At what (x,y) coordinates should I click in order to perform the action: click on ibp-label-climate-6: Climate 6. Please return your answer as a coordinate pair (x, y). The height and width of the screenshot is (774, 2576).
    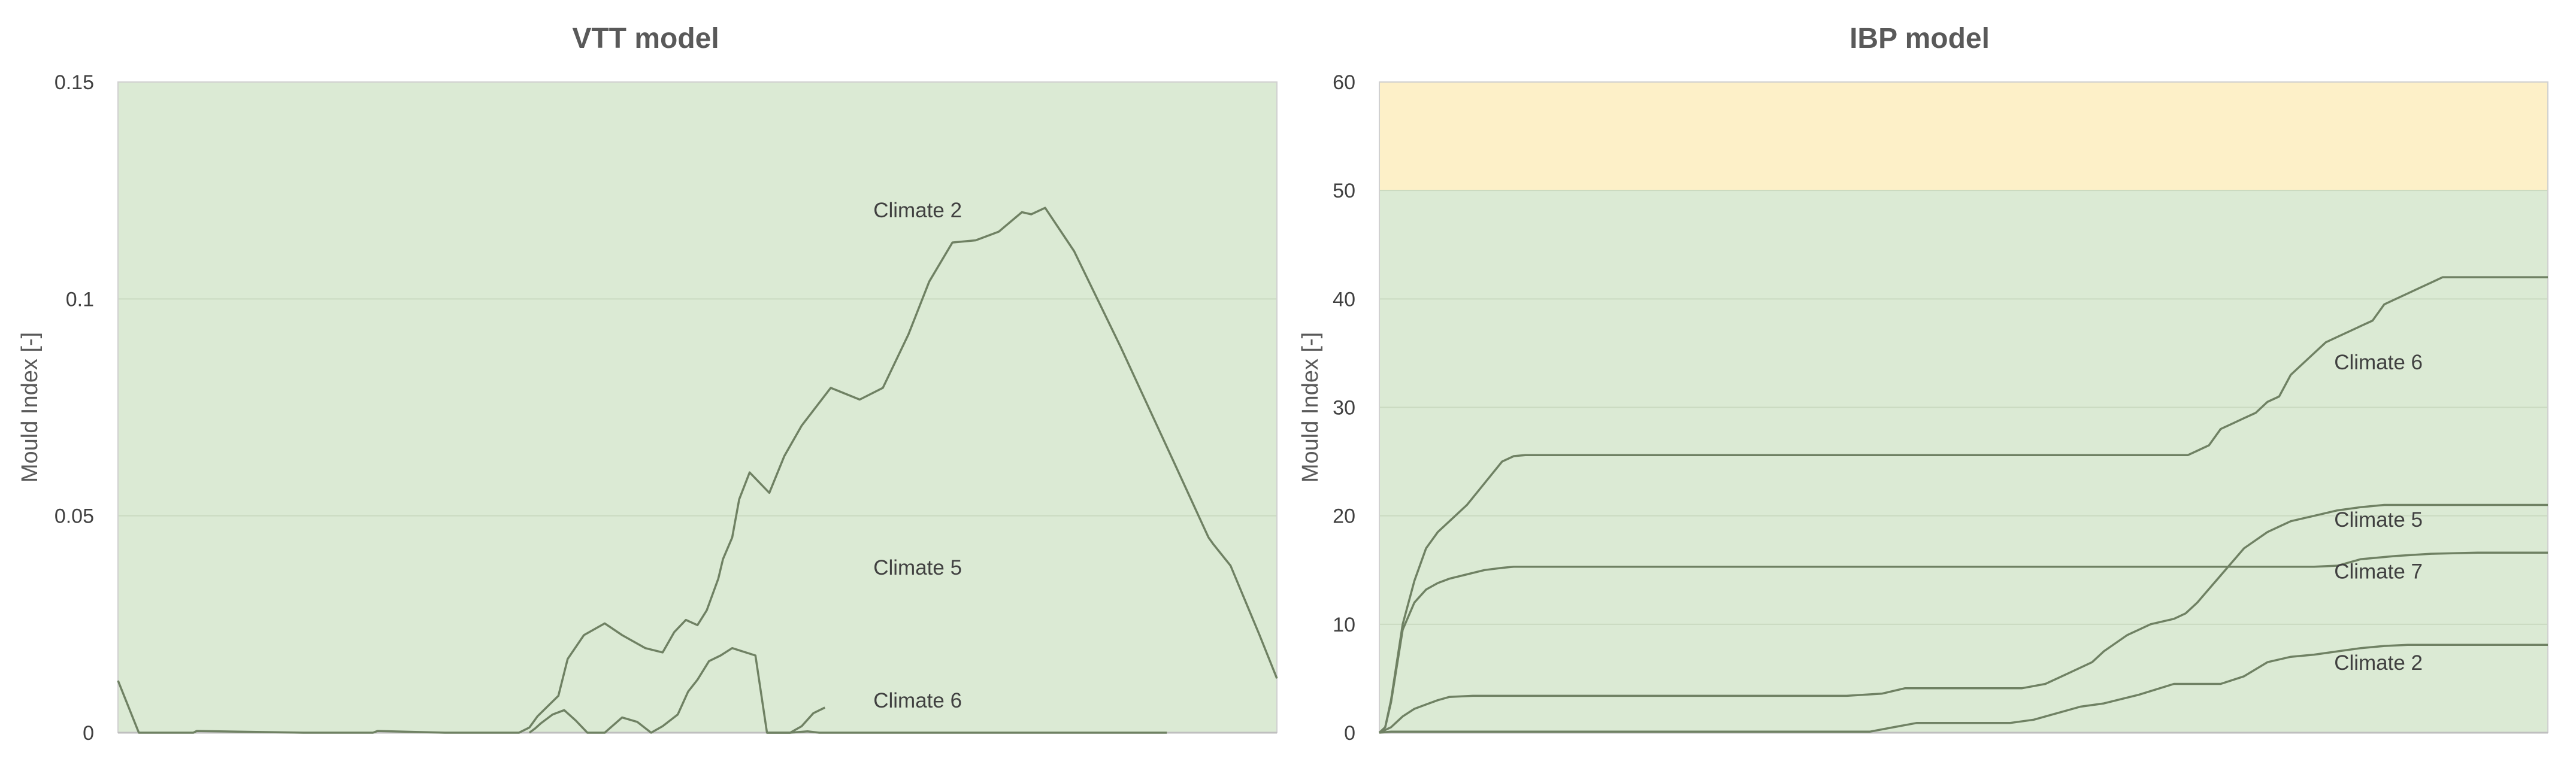
    Looking at the image, I should click on (2378, 362).